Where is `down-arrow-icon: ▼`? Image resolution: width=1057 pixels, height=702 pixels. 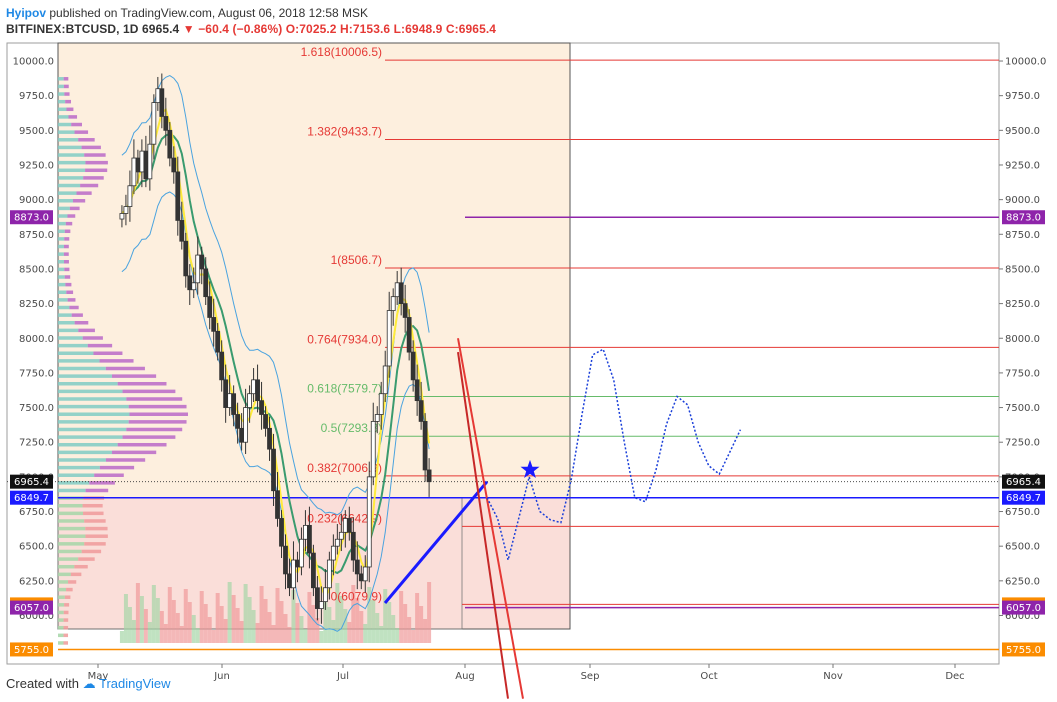 down-arrow-icon: ▼ is located at coordinates (188, 29).